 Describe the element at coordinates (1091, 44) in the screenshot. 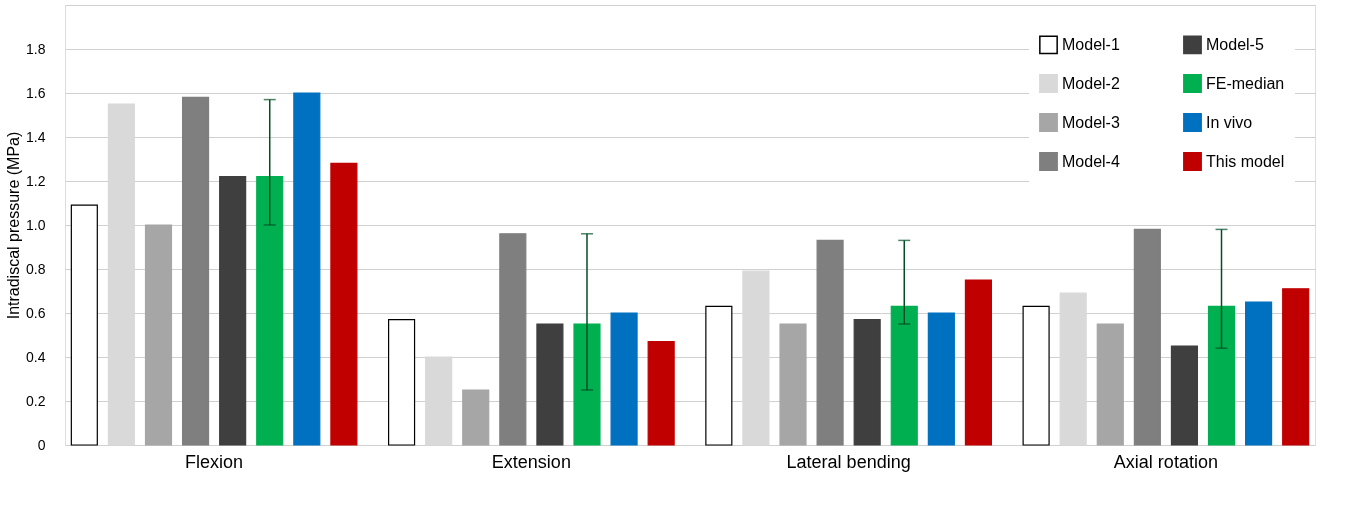

I see `legend-label: Model-1` at that location.